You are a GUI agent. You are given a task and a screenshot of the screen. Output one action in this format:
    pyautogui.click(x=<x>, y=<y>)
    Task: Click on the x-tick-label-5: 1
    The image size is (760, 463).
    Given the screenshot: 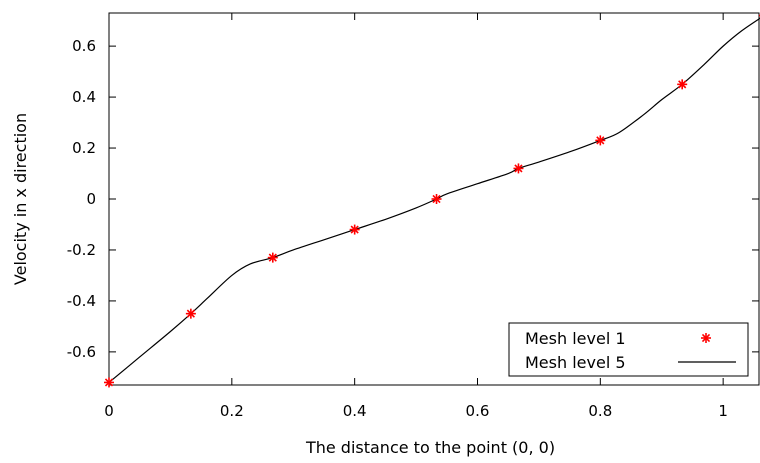 What is the action you would take?
    pyautogui.click(x=723, y=411)
    